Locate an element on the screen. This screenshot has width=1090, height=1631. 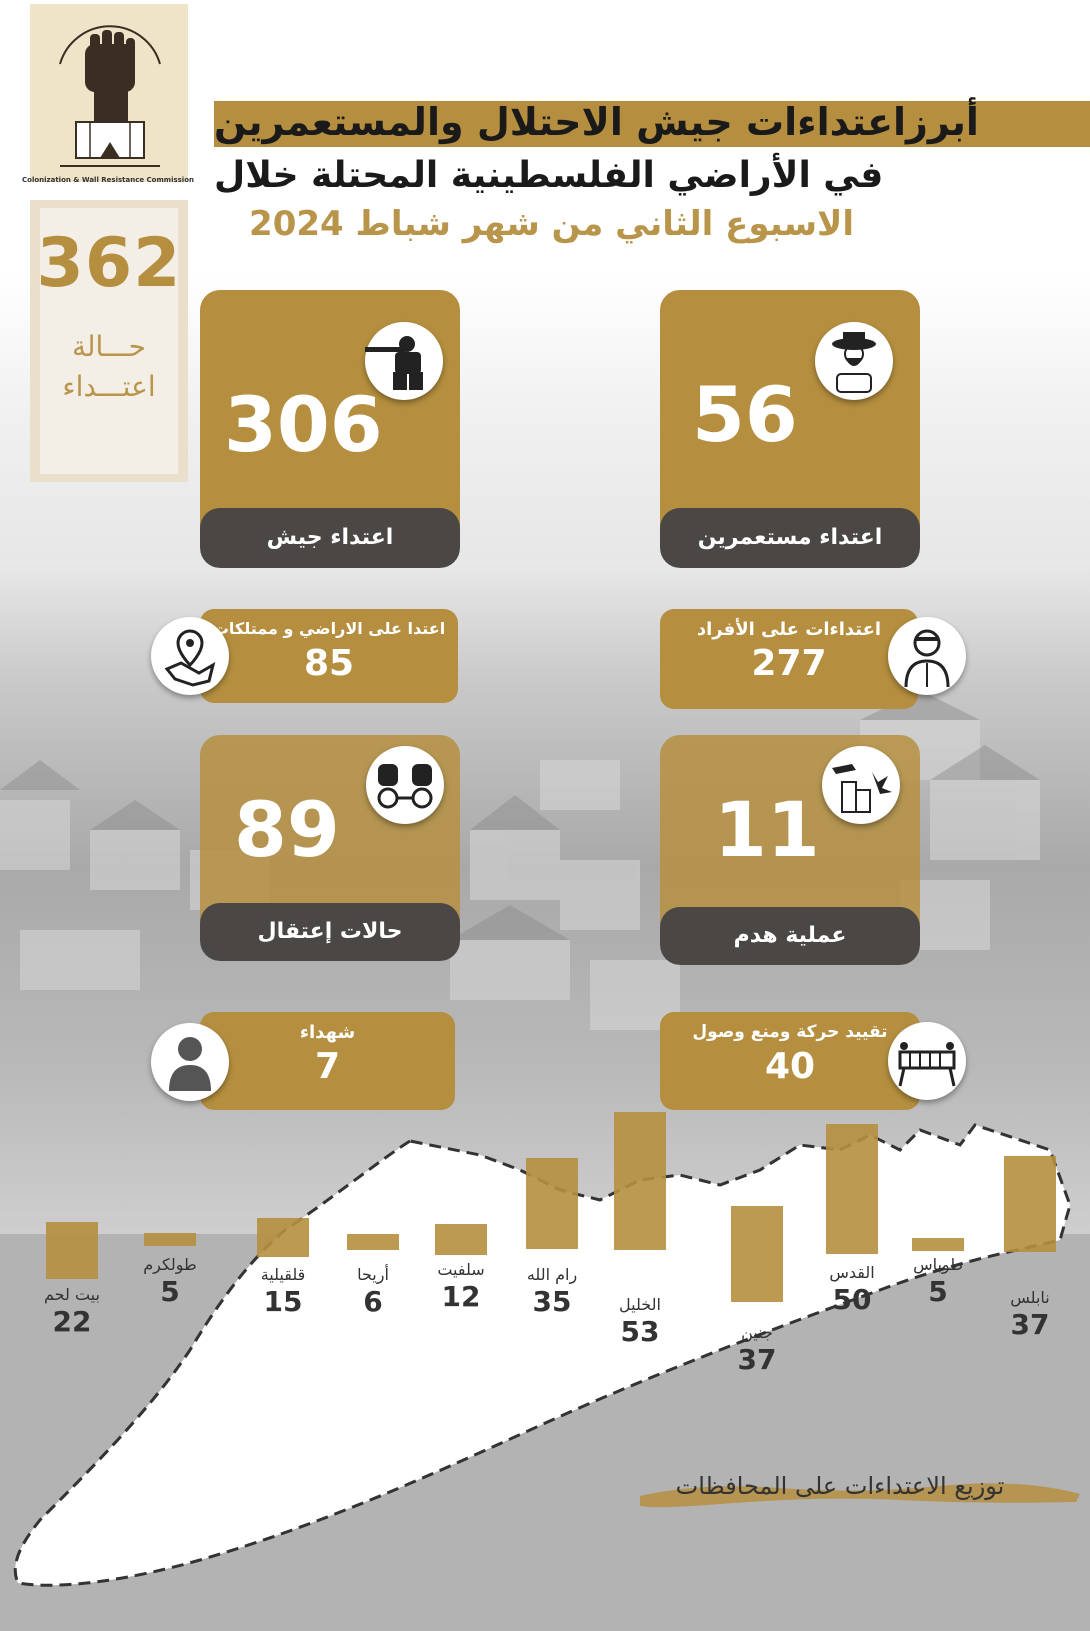
map-pin-icon is located at coordinates (190, 656).